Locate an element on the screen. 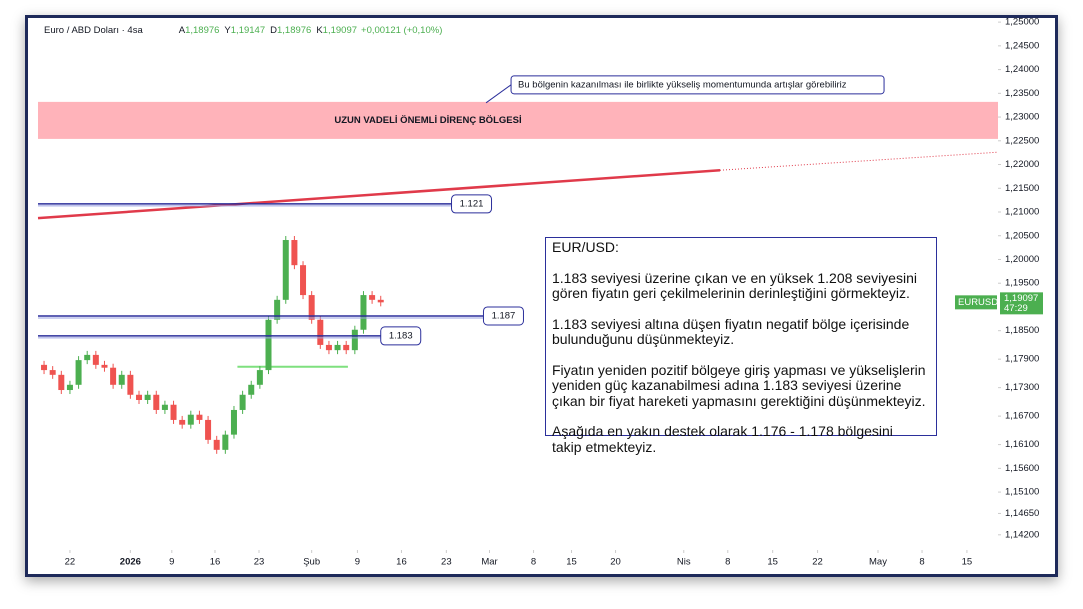 The width and height of the screenshot is (1083, 609). ohlc-value: 1,18976 is located at coordinates (294, 30).